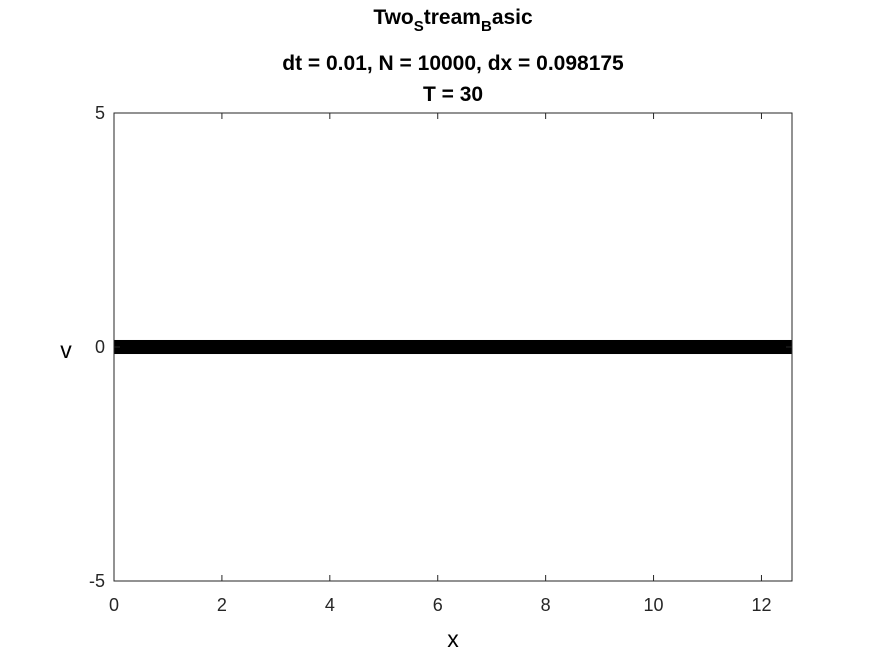  Describe the element at coordinates (114, 605) in the screenshot. I see `x-tick-label: 0` at that location.